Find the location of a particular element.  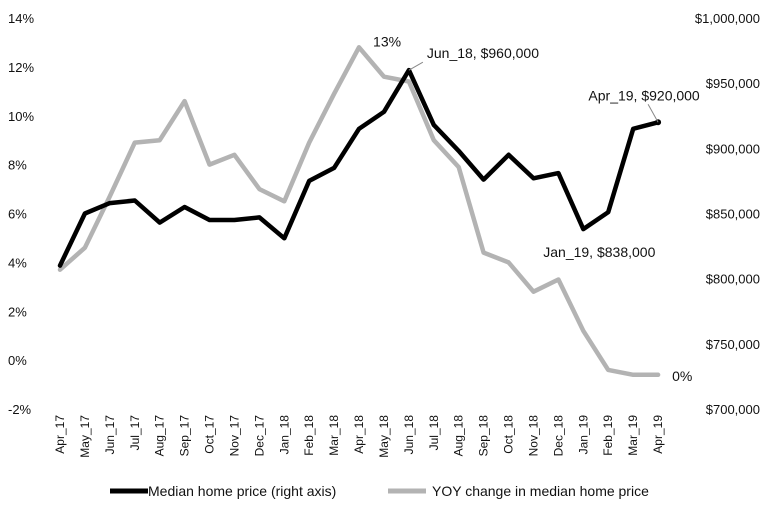

x-tick-label: Apr_19 is located at coordinates (658, 434).